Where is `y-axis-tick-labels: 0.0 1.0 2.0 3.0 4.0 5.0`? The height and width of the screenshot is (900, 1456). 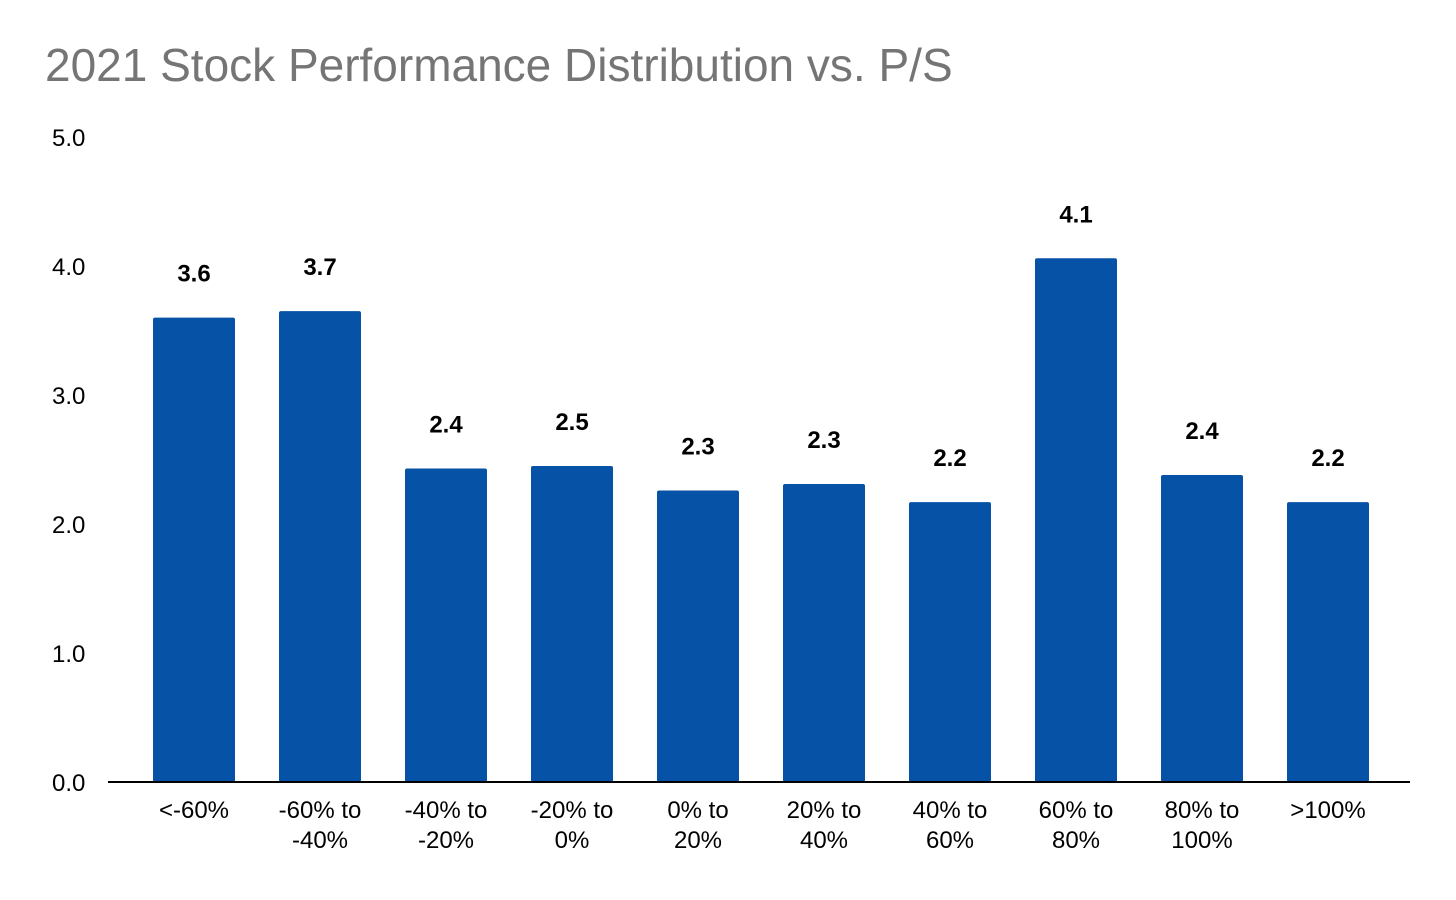
y-axis-tick-labels: 0.0 1.0 2.0 3.0 4.0 5.0 is located at coordinates (68, 461).